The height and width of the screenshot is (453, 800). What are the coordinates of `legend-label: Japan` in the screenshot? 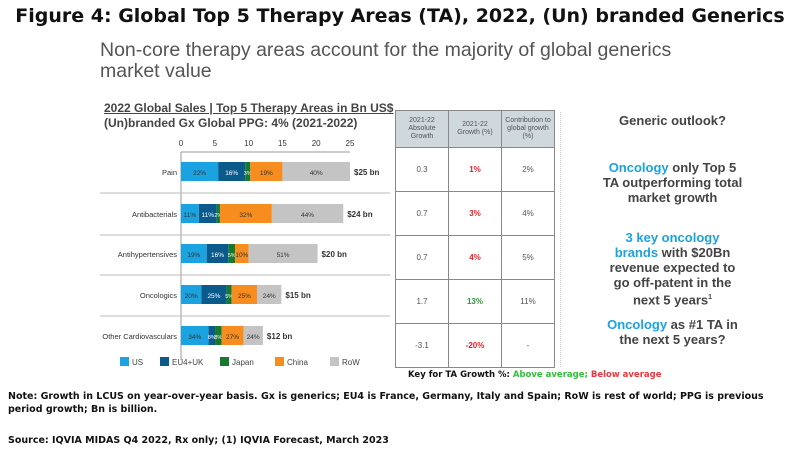 It's located at (243, 362).